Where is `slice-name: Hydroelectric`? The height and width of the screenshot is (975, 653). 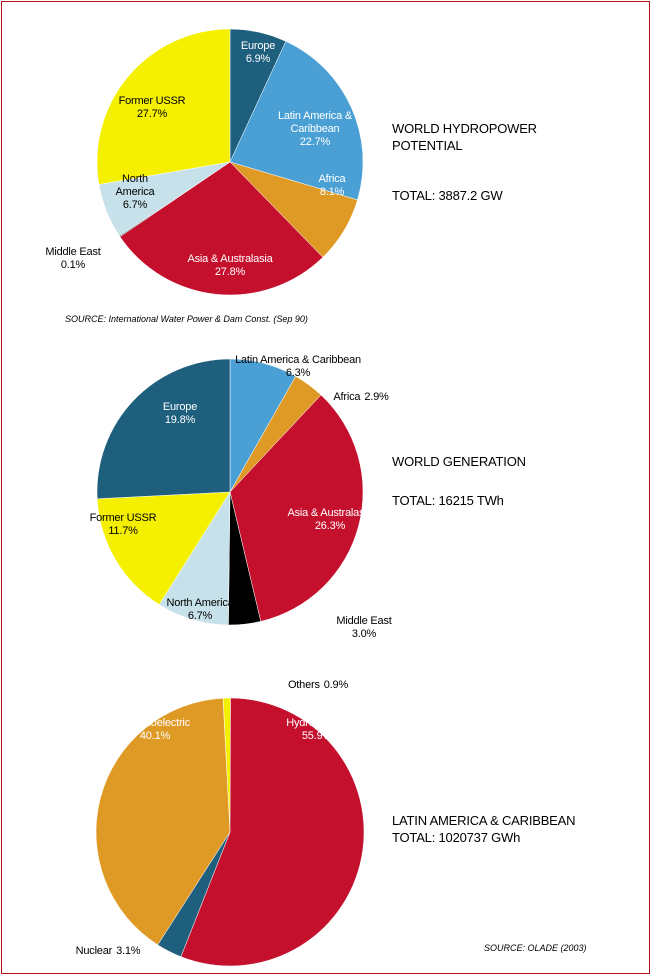 slice-name: Hydroelectric is located at coordinates (317, 723).